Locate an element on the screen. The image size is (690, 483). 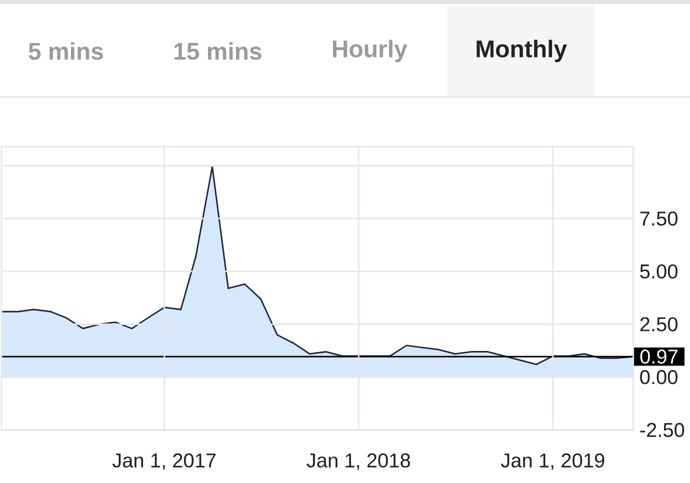
text: 15 mins is located at coordinates (218, 51).